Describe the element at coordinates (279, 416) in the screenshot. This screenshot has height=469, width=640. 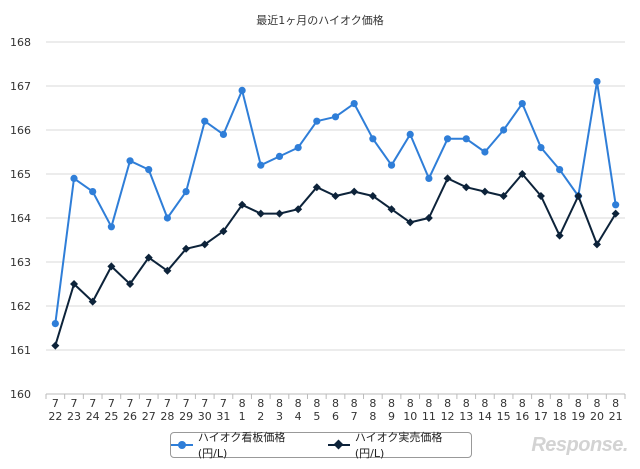
I see `x-tick-label-day: 3` at that location.